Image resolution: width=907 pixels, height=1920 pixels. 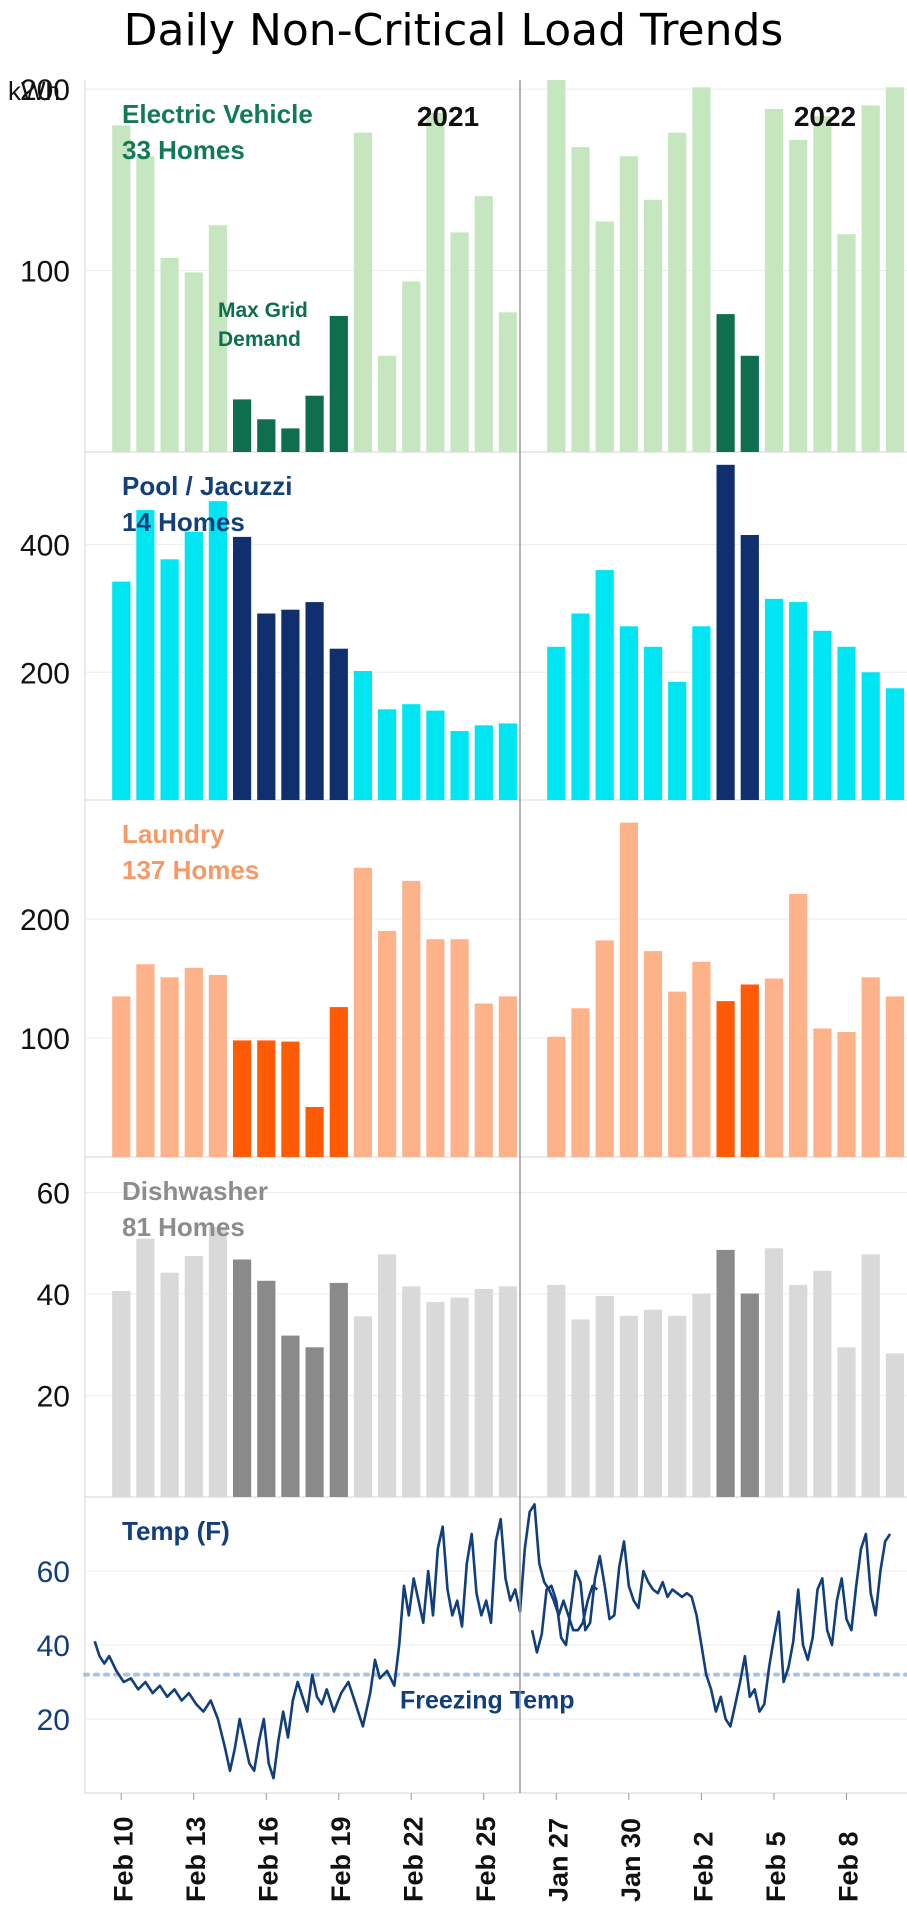 I want to click on panel-title: Pool / Jacuzzi, so click(x=207, y=486).